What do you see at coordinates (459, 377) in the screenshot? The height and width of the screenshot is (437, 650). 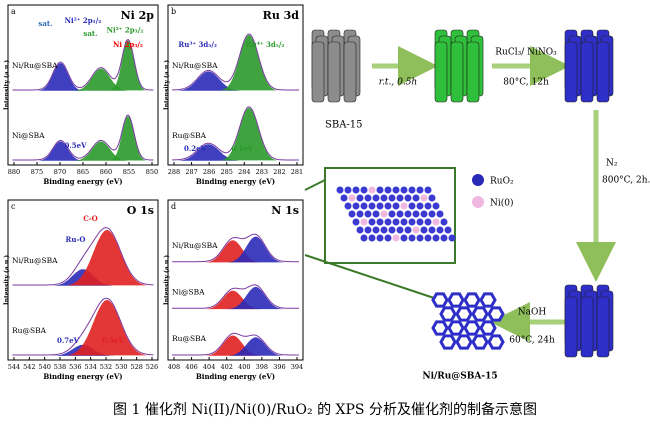 I see `label: Ni/Ru@SBA-15` at bounding box center [459, 377].